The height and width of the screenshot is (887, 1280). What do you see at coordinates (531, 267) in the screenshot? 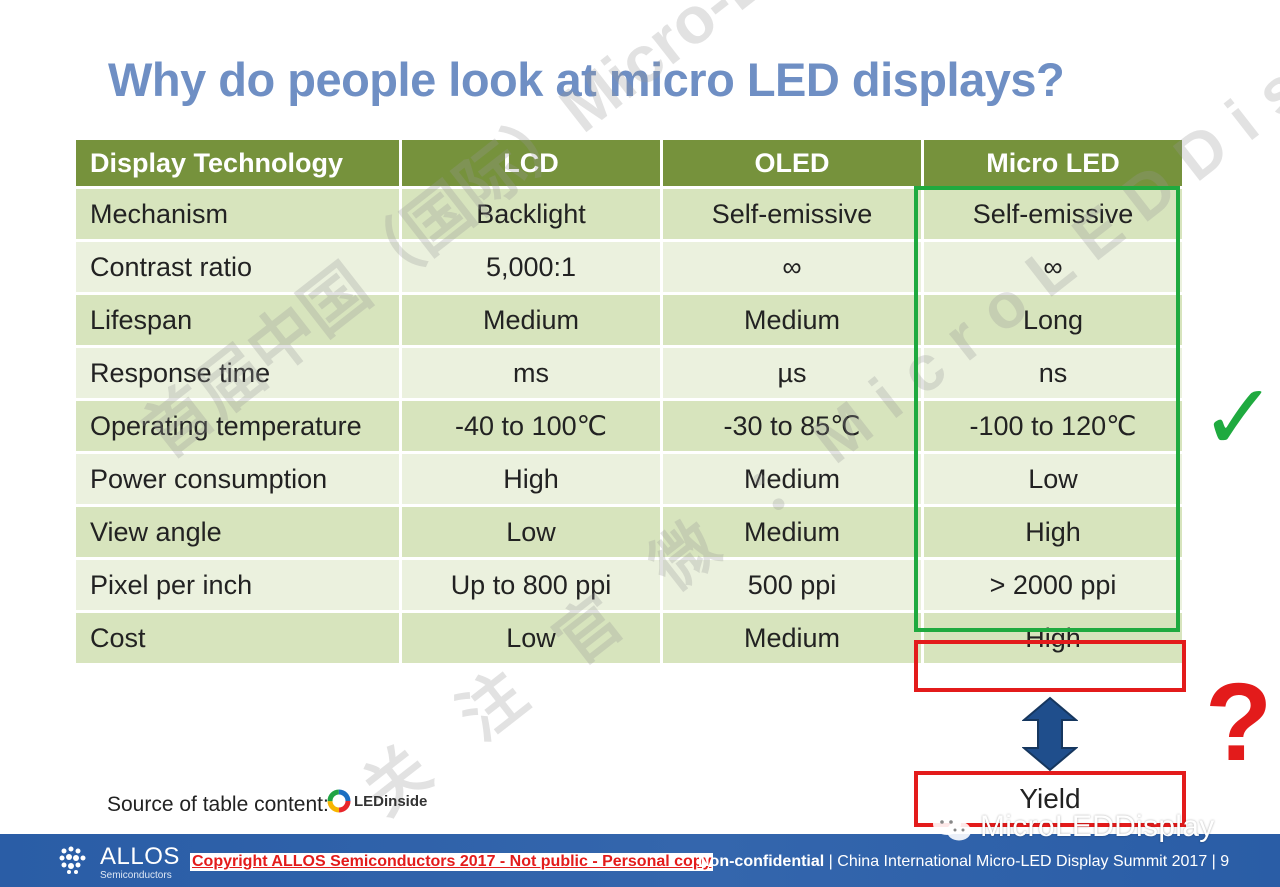
I see `table-cell: 5,000:1` at bounding box center [531, 267].